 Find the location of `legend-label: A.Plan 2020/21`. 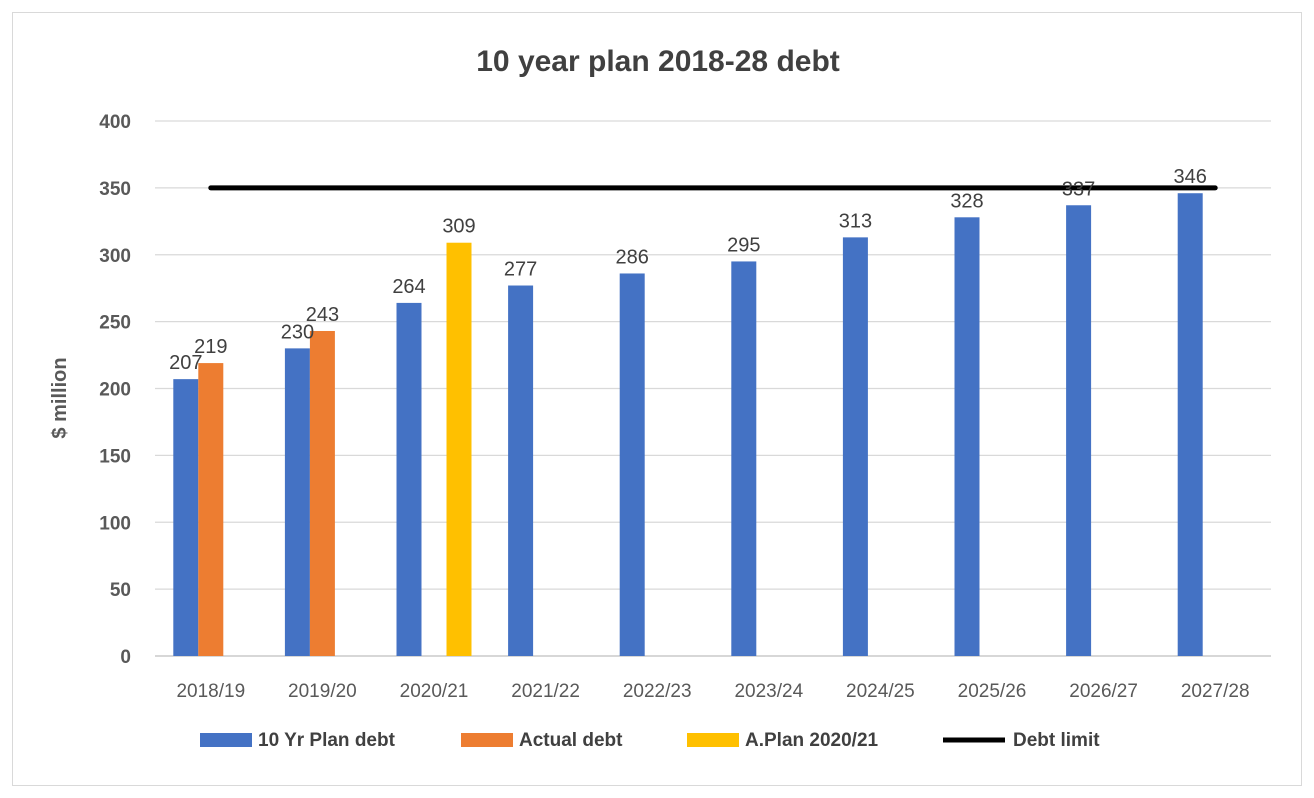

legend-label: A.Plan 2020/21 is located at coordinates (812, 740).